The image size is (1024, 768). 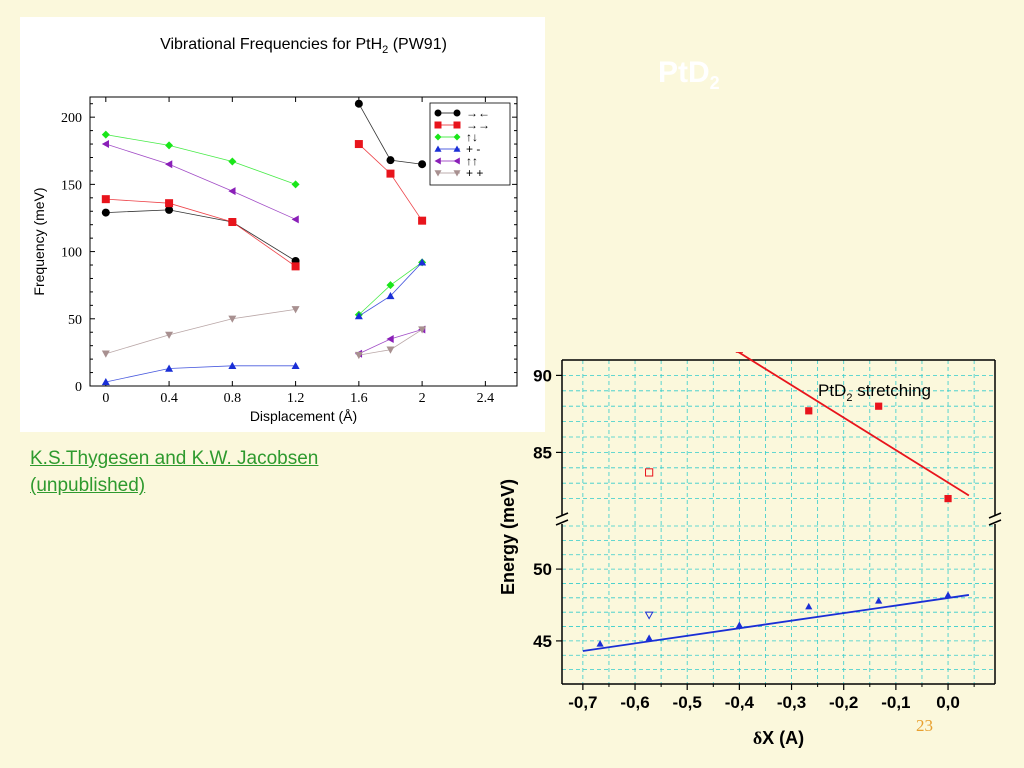 I want to click on x-axis-label: δX (A), so click(x=778, y=738).